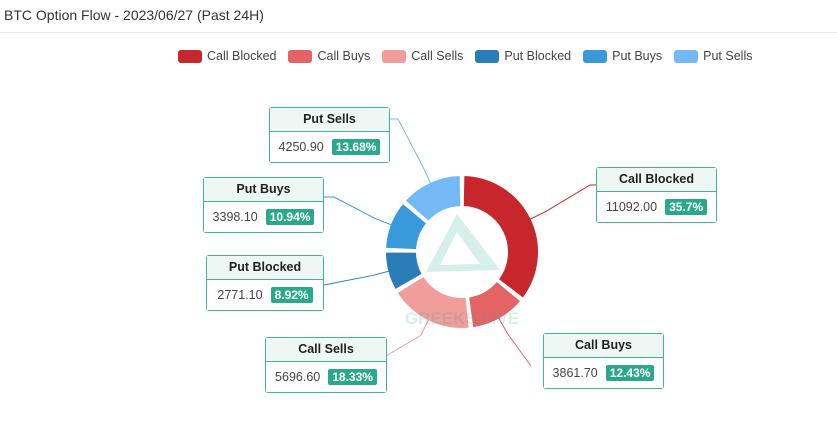  I want to click on card-value: 2771.10, so click(240, 295).